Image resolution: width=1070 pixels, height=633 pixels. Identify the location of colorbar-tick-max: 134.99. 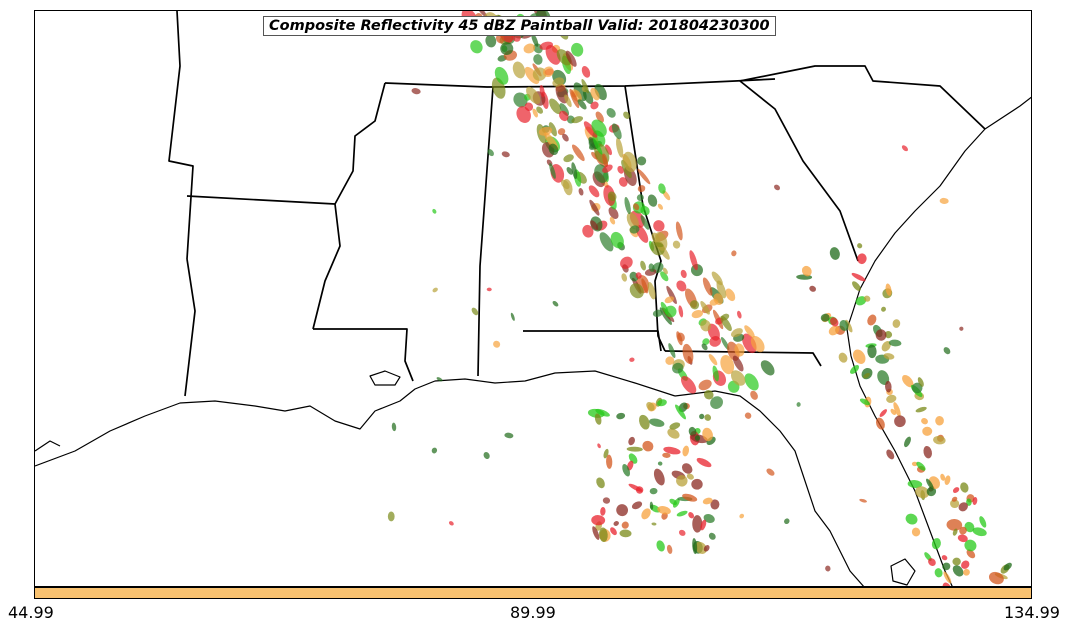
(1032, 612).